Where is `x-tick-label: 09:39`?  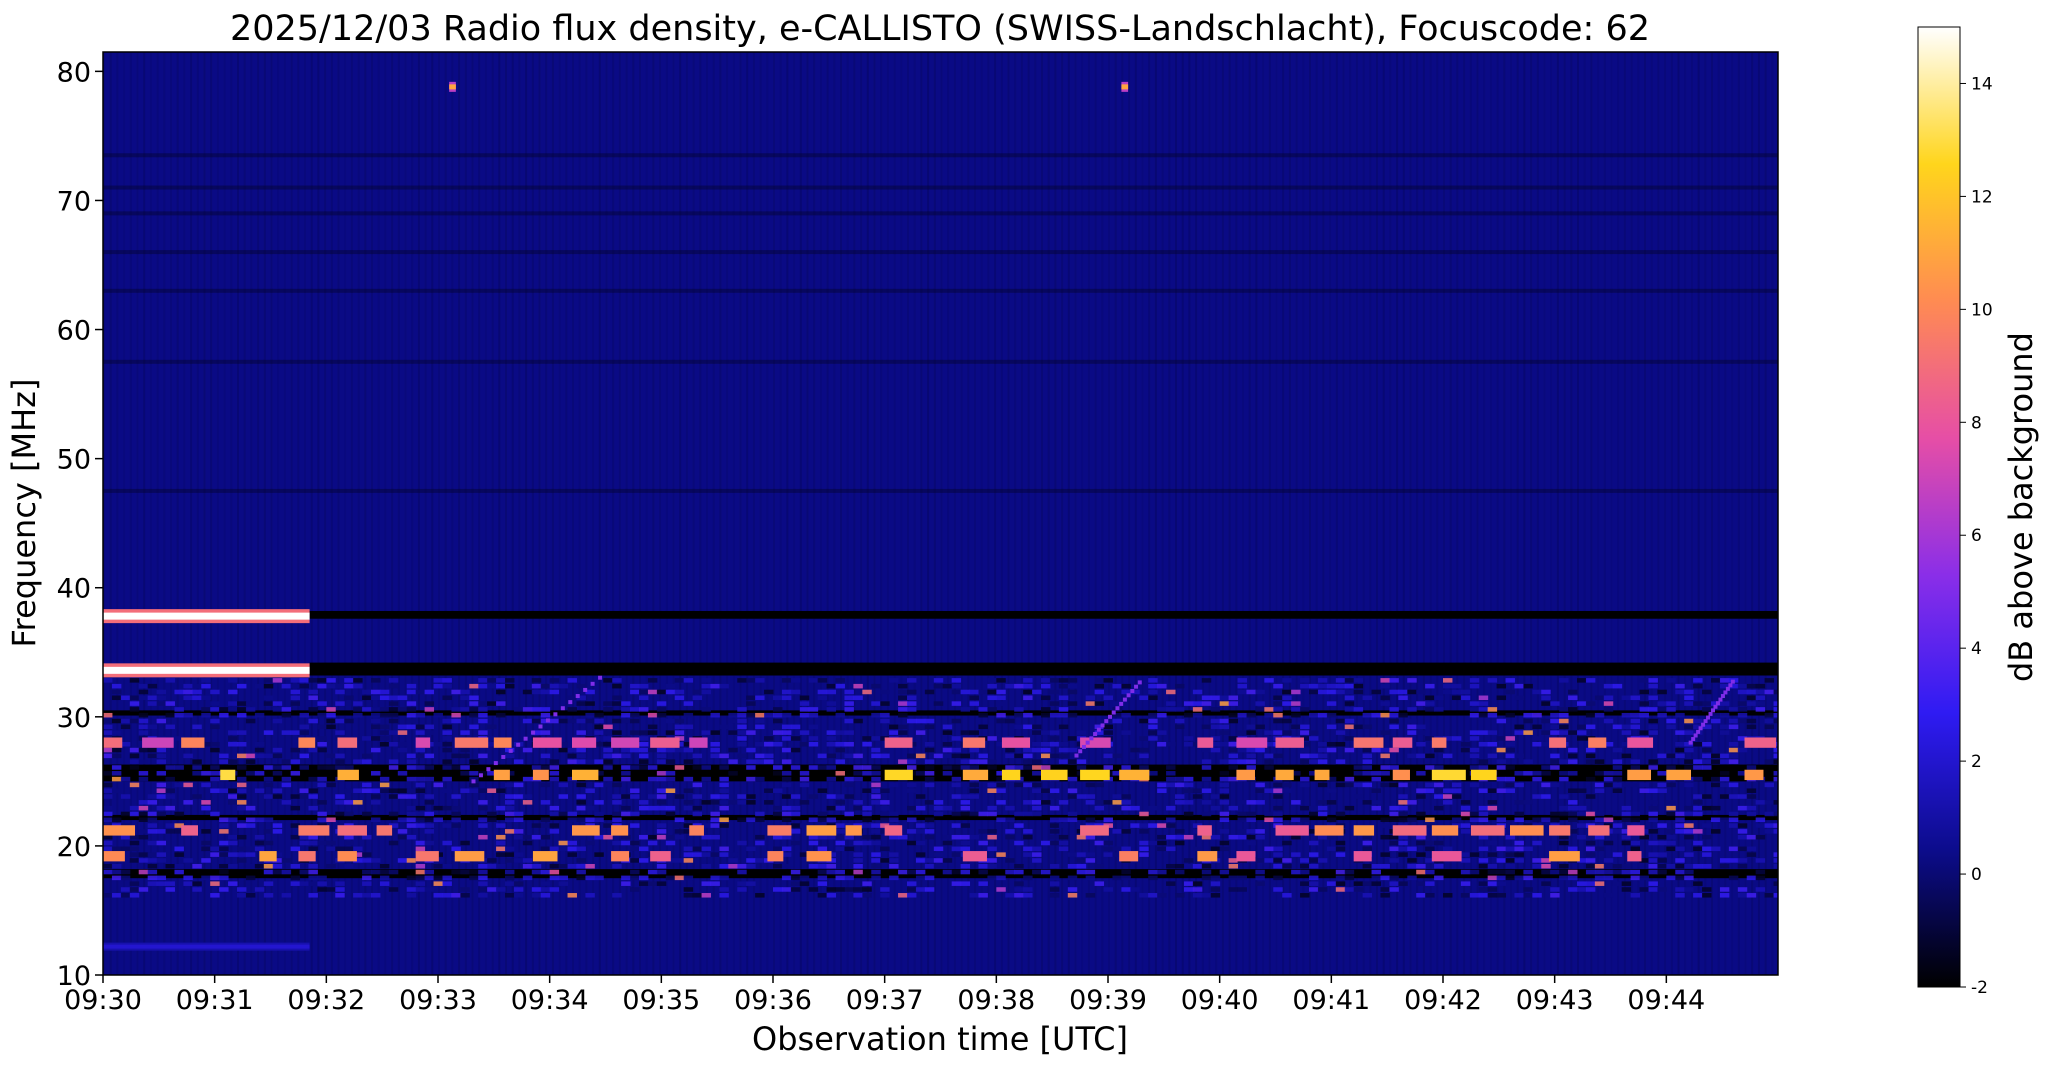
x-tick-label: 09:39 is located at coordinates (1108, 1000).